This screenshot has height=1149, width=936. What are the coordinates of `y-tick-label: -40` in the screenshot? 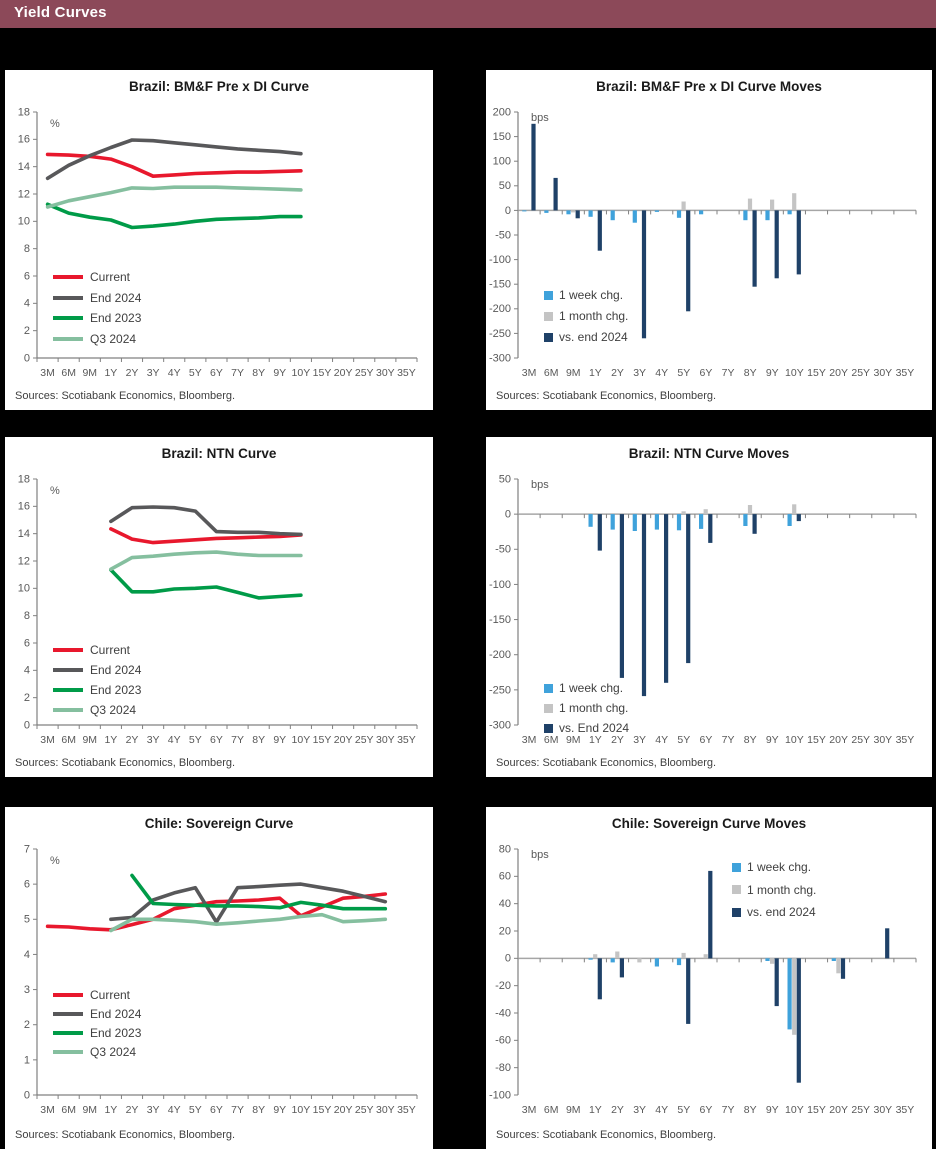 It's located at (503, 1013).